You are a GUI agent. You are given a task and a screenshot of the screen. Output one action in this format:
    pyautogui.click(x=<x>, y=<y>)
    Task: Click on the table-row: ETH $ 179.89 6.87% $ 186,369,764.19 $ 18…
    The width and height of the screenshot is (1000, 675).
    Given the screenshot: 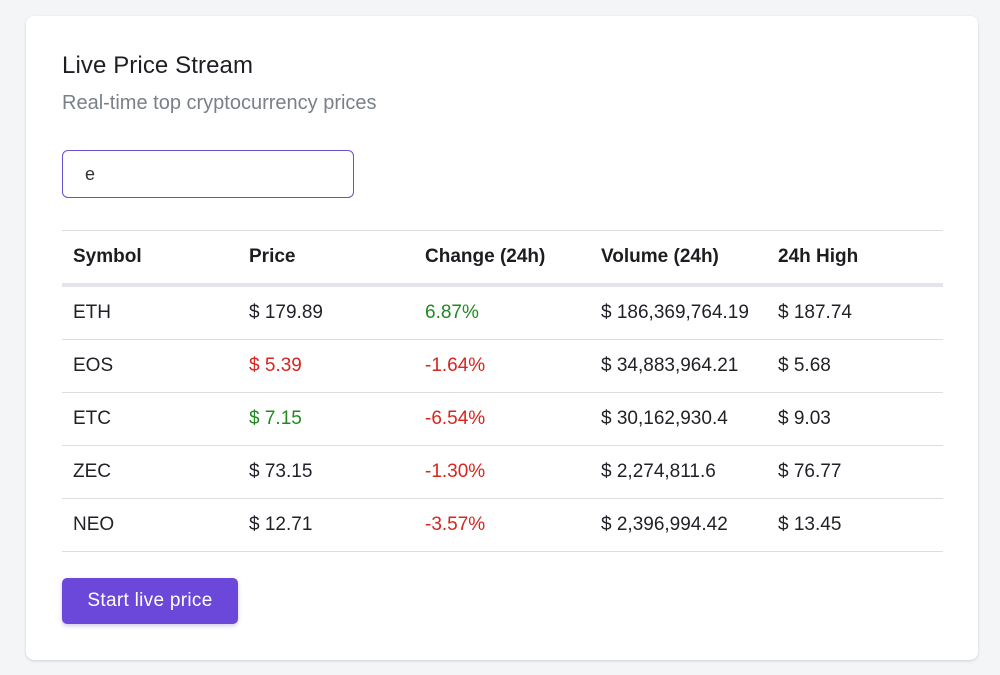 What is the action you would take?
    pyautogui.click(x=502, y=312)
    